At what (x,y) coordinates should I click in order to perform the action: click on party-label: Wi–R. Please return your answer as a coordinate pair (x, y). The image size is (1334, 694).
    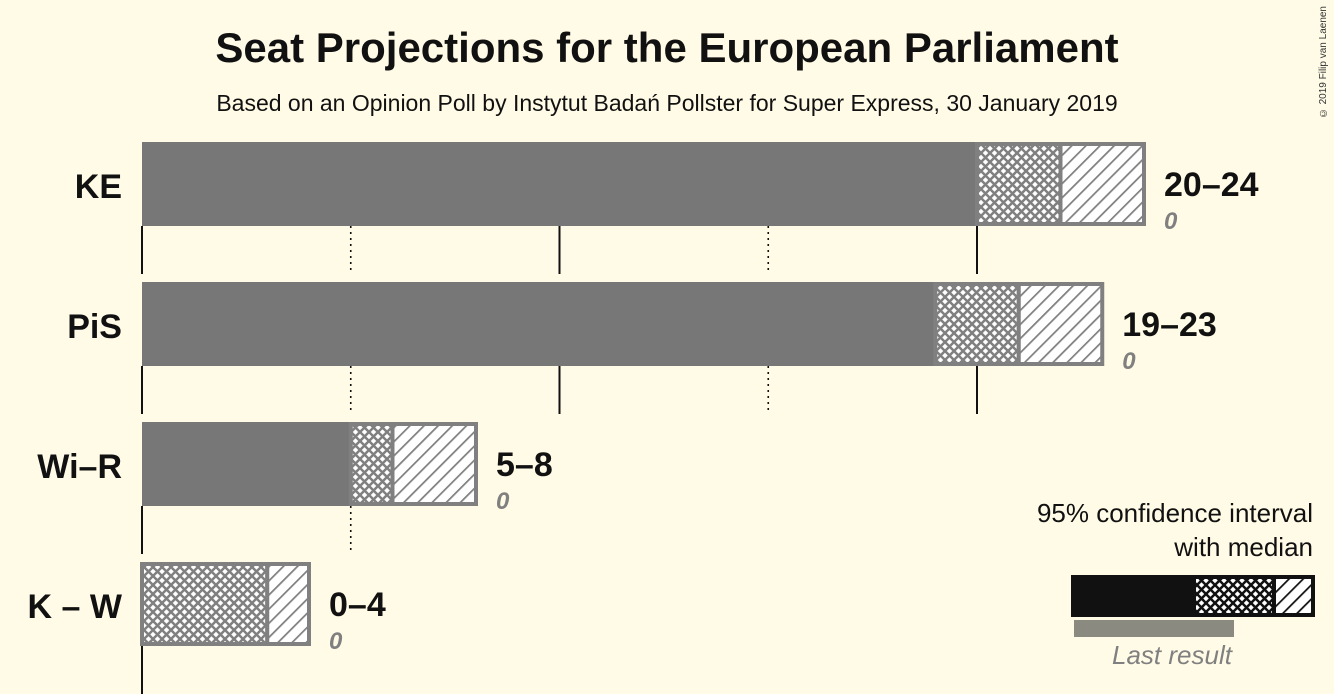
    Looking at the image, I should click on (79, 467).